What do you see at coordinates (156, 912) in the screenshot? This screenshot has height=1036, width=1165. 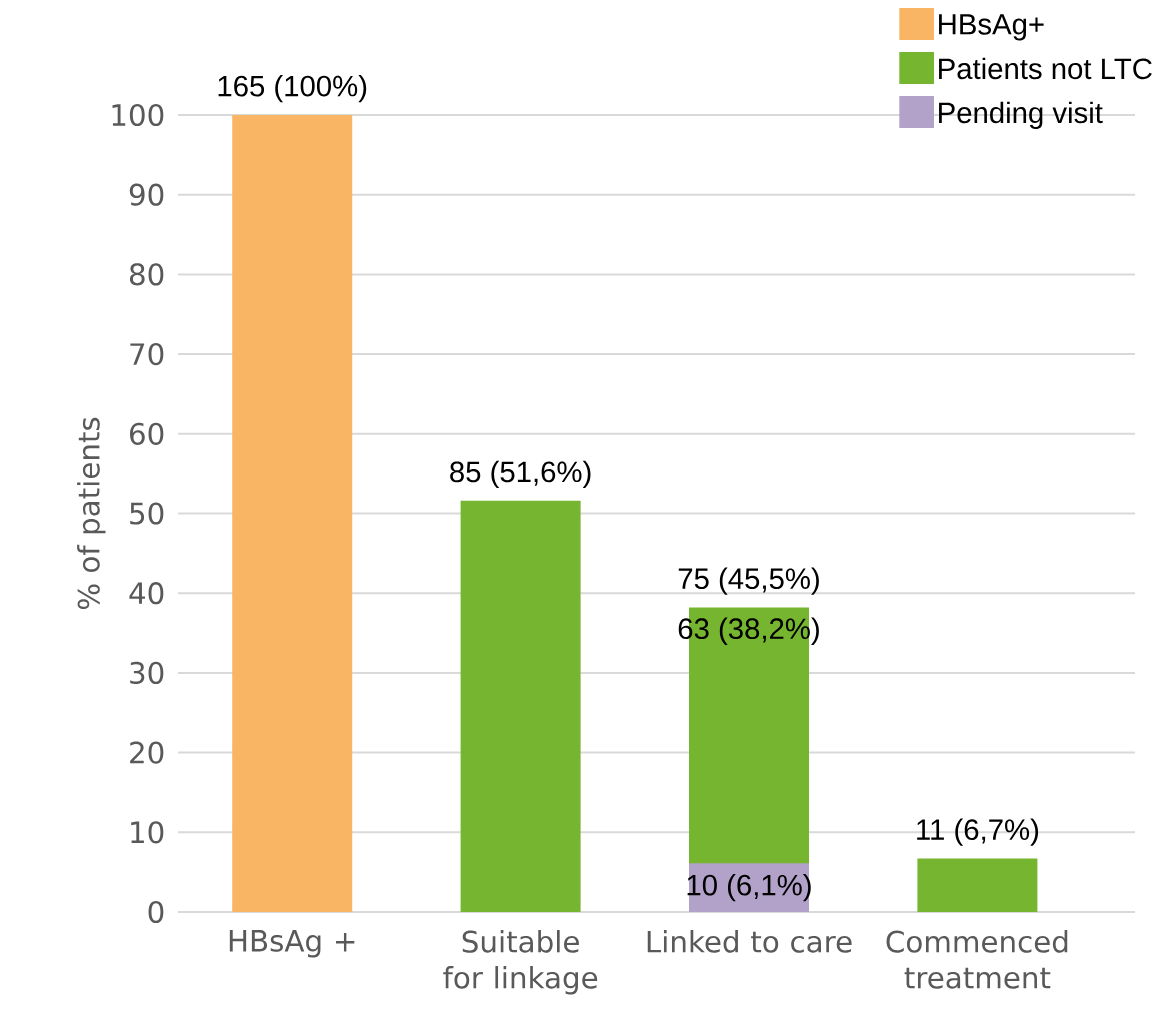 I see `y-tick-label: 0` at bounding box center [156, 912].